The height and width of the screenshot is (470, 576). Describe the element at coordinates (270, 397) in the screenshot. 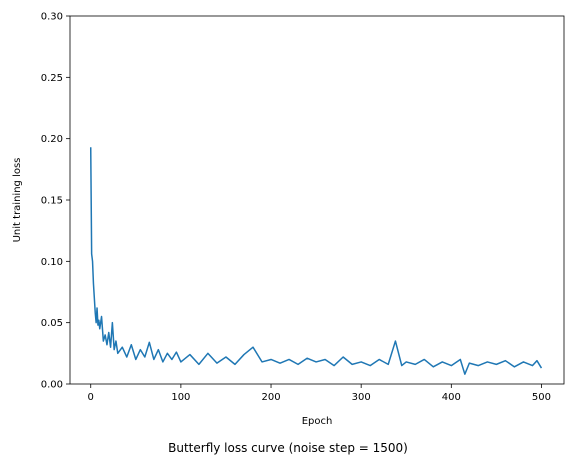

I see `x-tick-label: 200` at that location.